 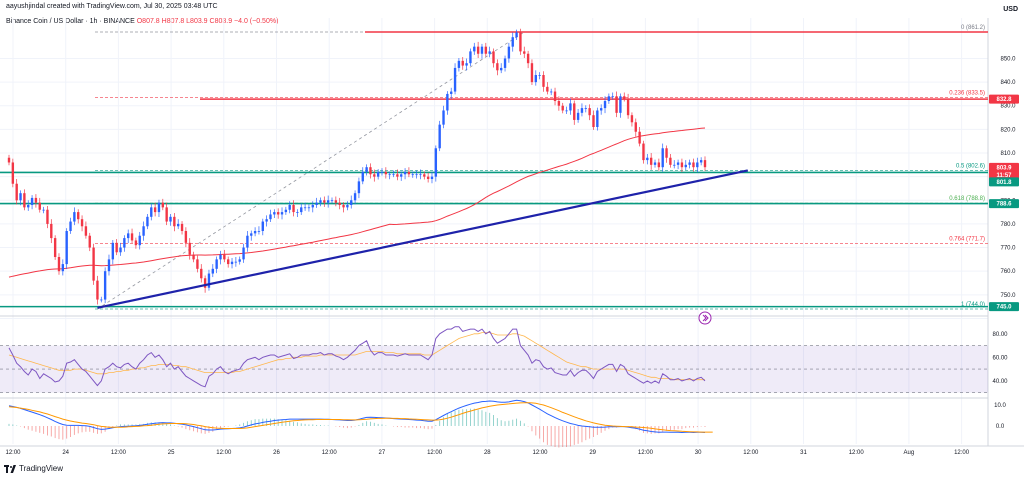 I want to click on fib-level-label: 0.5 (802.6), so click(x=970, y=167).